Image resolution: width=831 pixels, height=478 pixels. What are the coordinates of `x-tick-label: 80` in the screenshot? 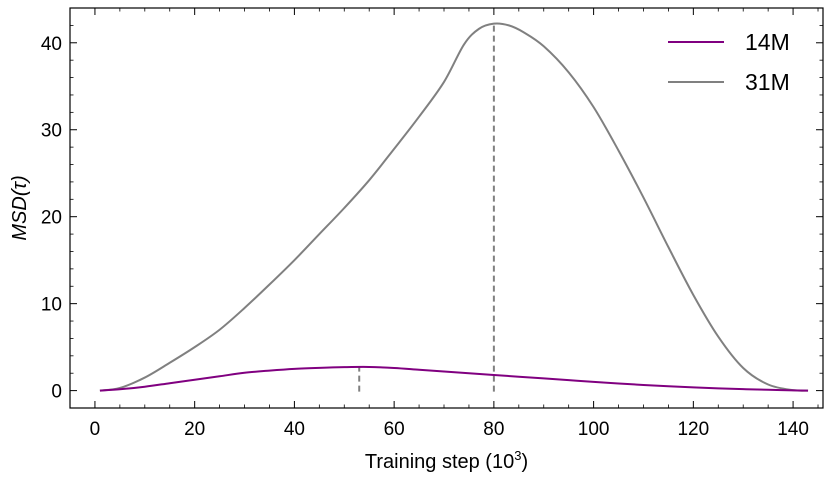 It's located at (493, 429).